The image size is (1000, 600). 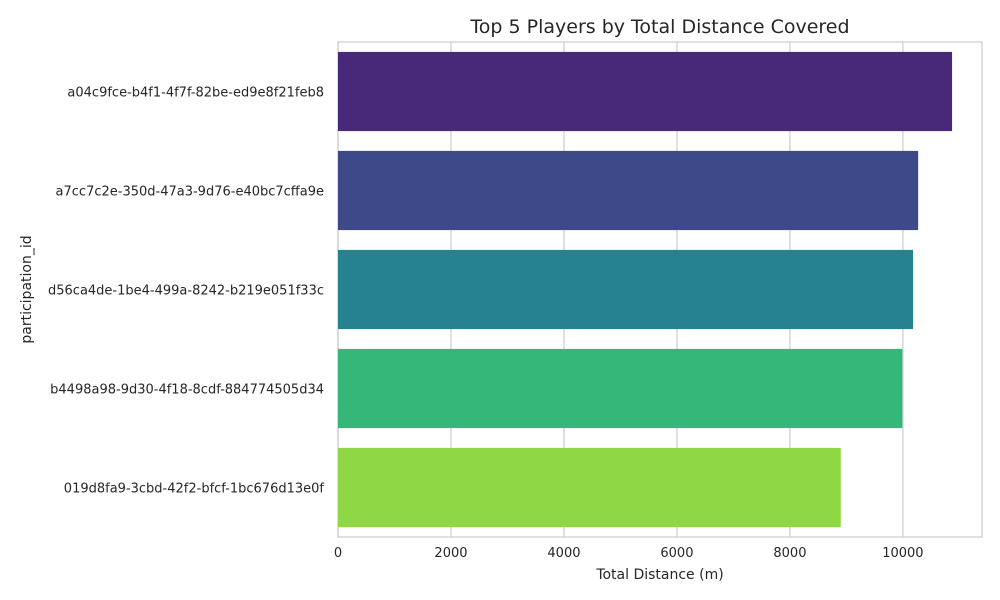 I want to click on x-tick-label: 4000, so click(x=563, y=553).